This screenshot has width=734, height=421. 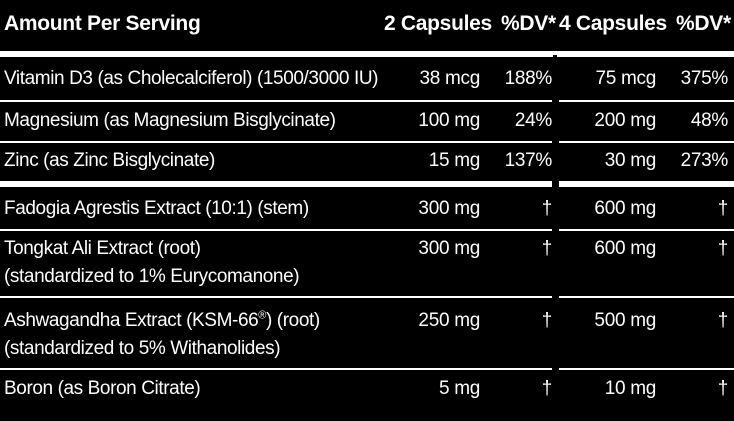 What do you see at coordinates (528, 160) in the screenshot?
I see `dv-2-capsules: 137%` at bounding box center [528, 160].